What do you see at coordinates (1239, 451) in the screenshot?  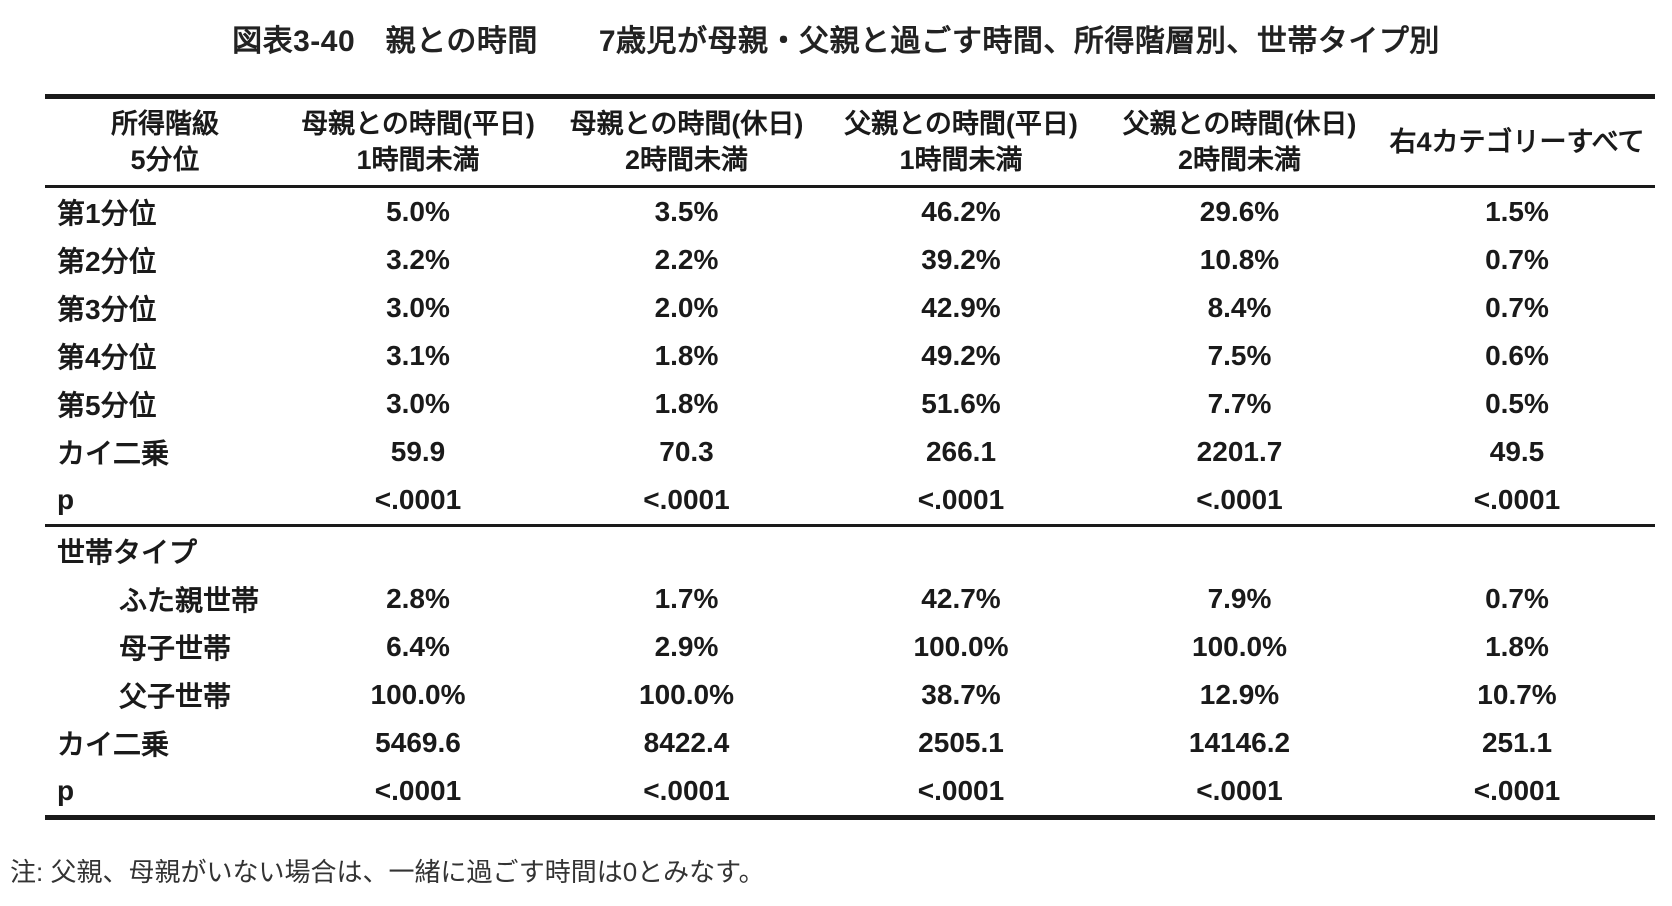 I see `cell-value: 2201.7` at bounding box center [1239, 451].